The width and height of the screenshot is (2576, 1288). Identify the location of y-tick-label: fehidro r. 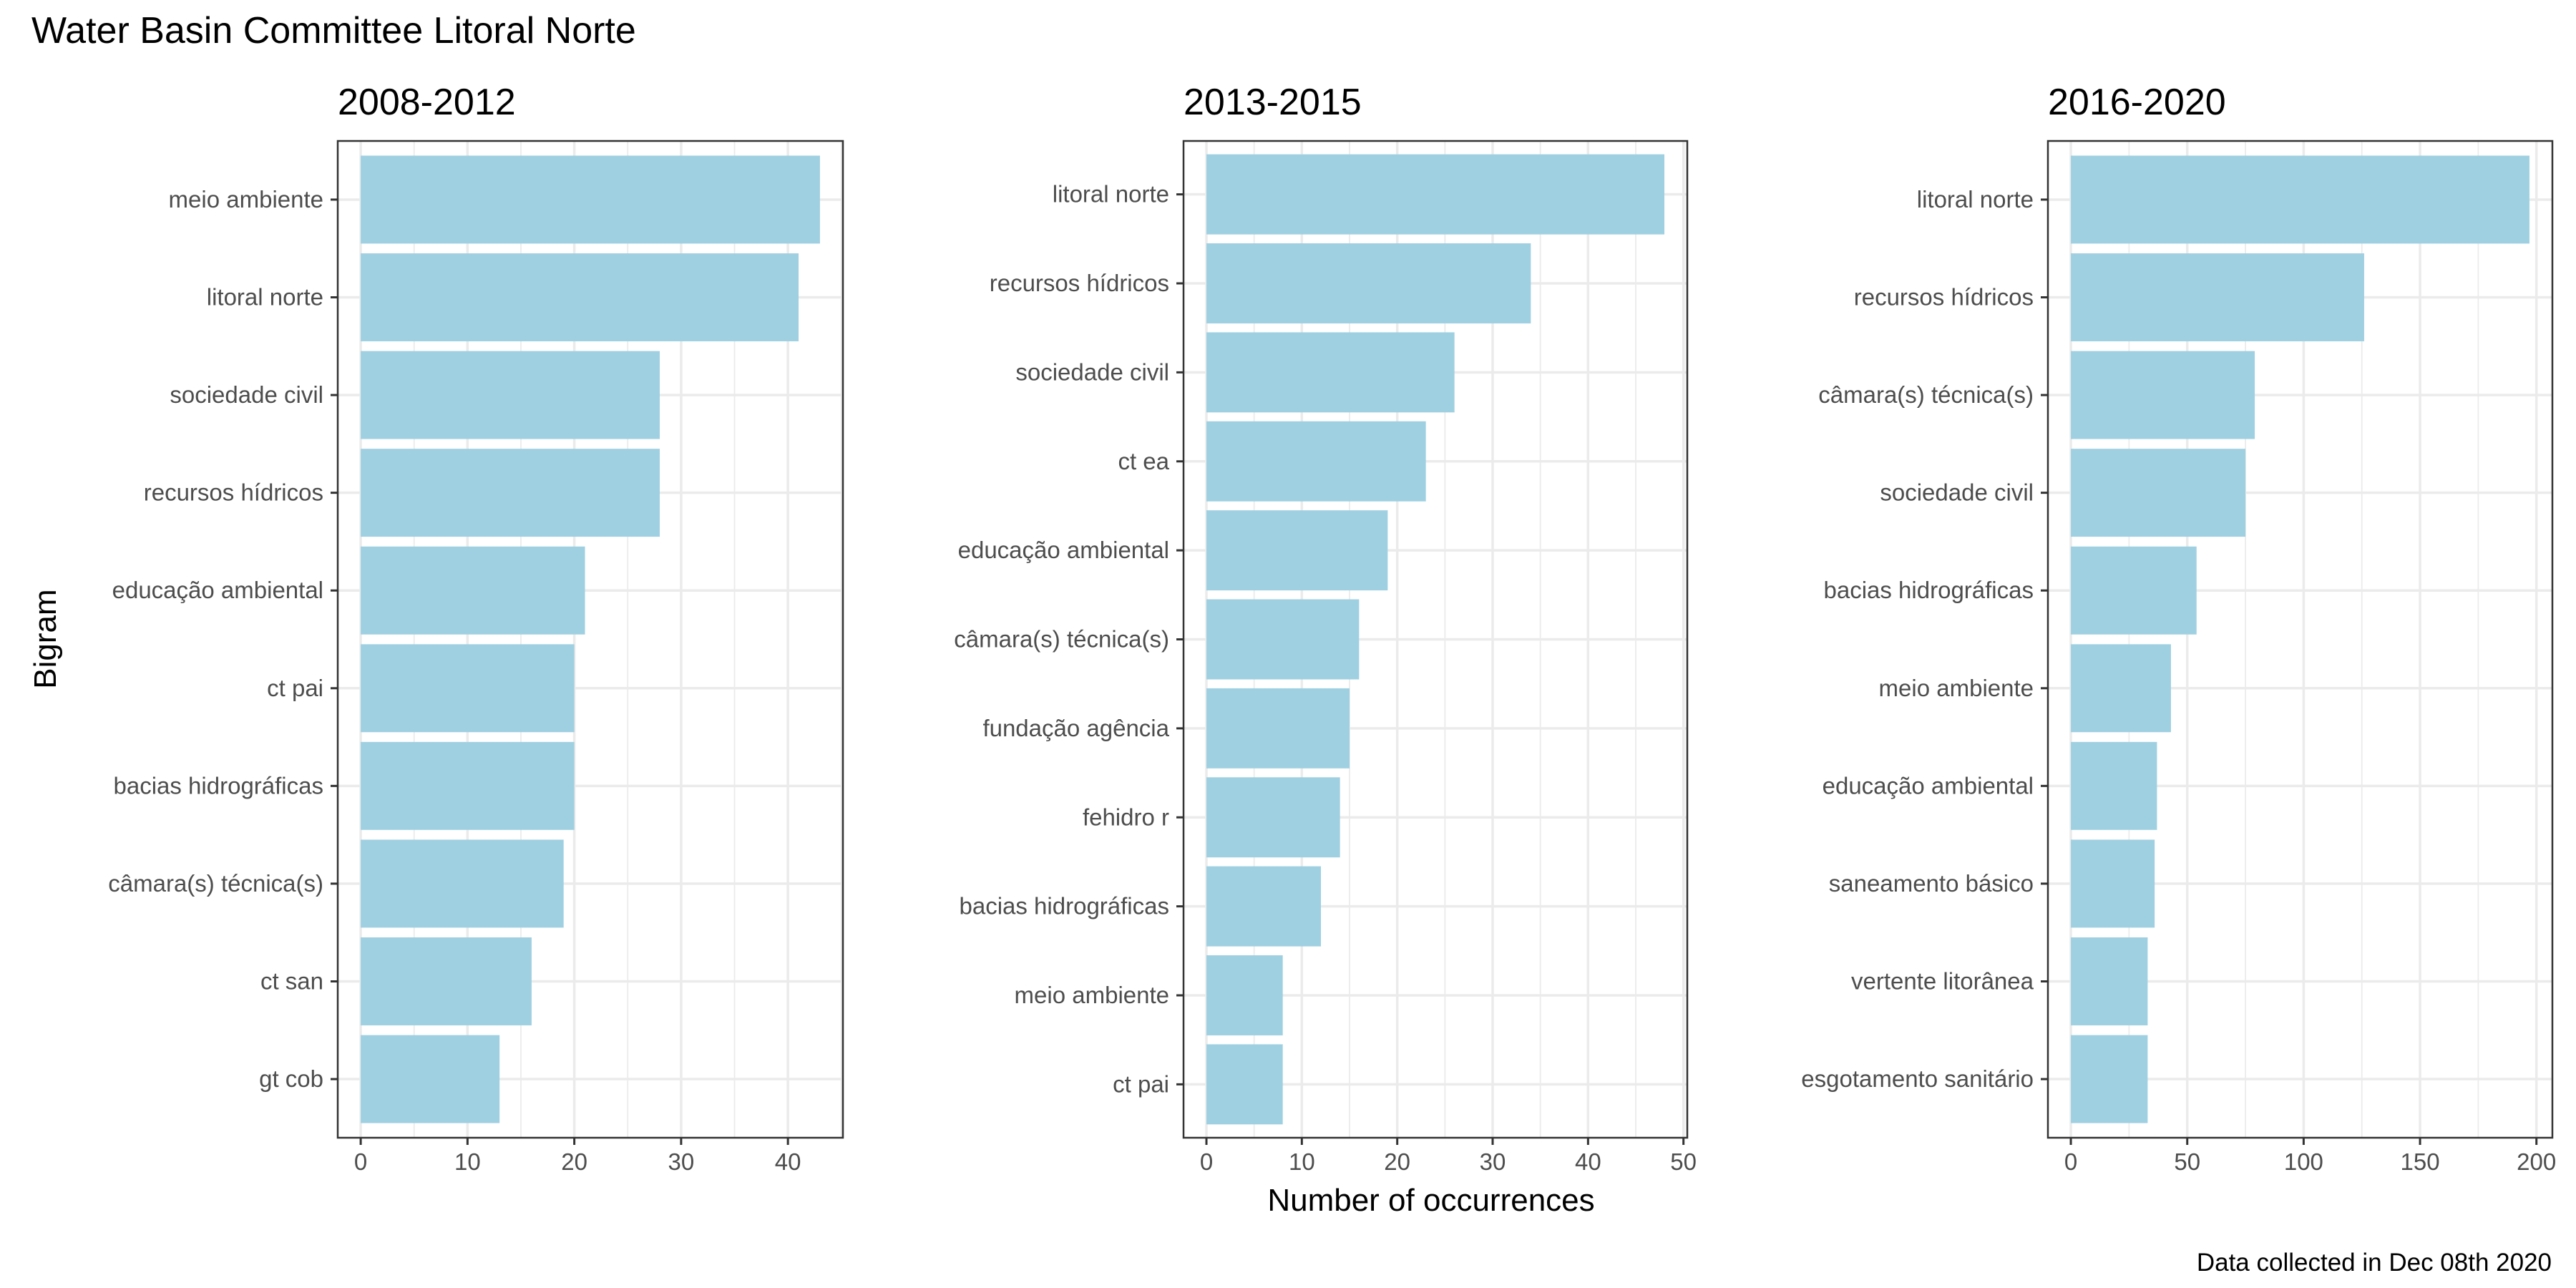
(1126, 817).